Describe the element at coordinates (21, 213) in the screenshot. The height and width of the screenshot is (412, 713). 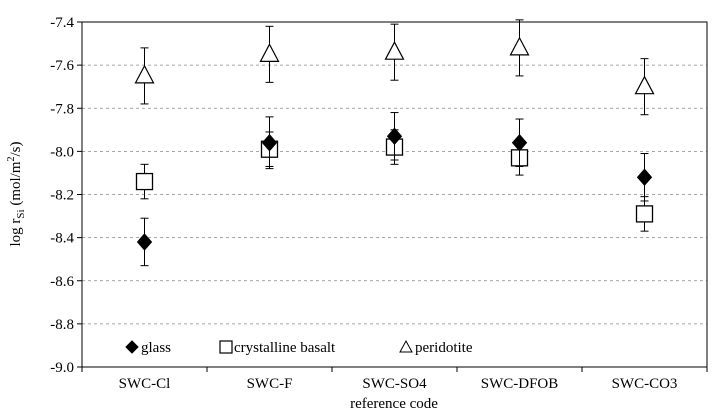
I see `y-axis-title-subscript: Si` at that location.